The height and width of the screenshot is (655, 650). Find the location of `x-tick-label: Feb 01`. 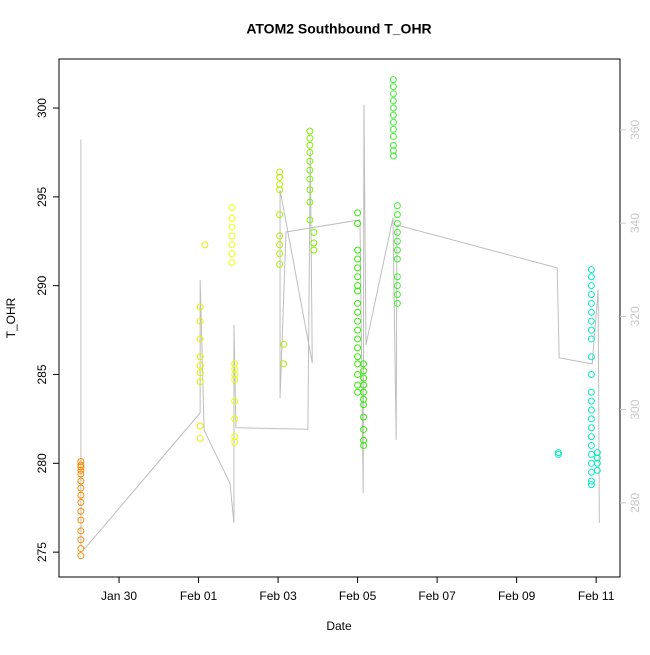

x-tick-label: Feb 01 is located at coordinates (199, 596).